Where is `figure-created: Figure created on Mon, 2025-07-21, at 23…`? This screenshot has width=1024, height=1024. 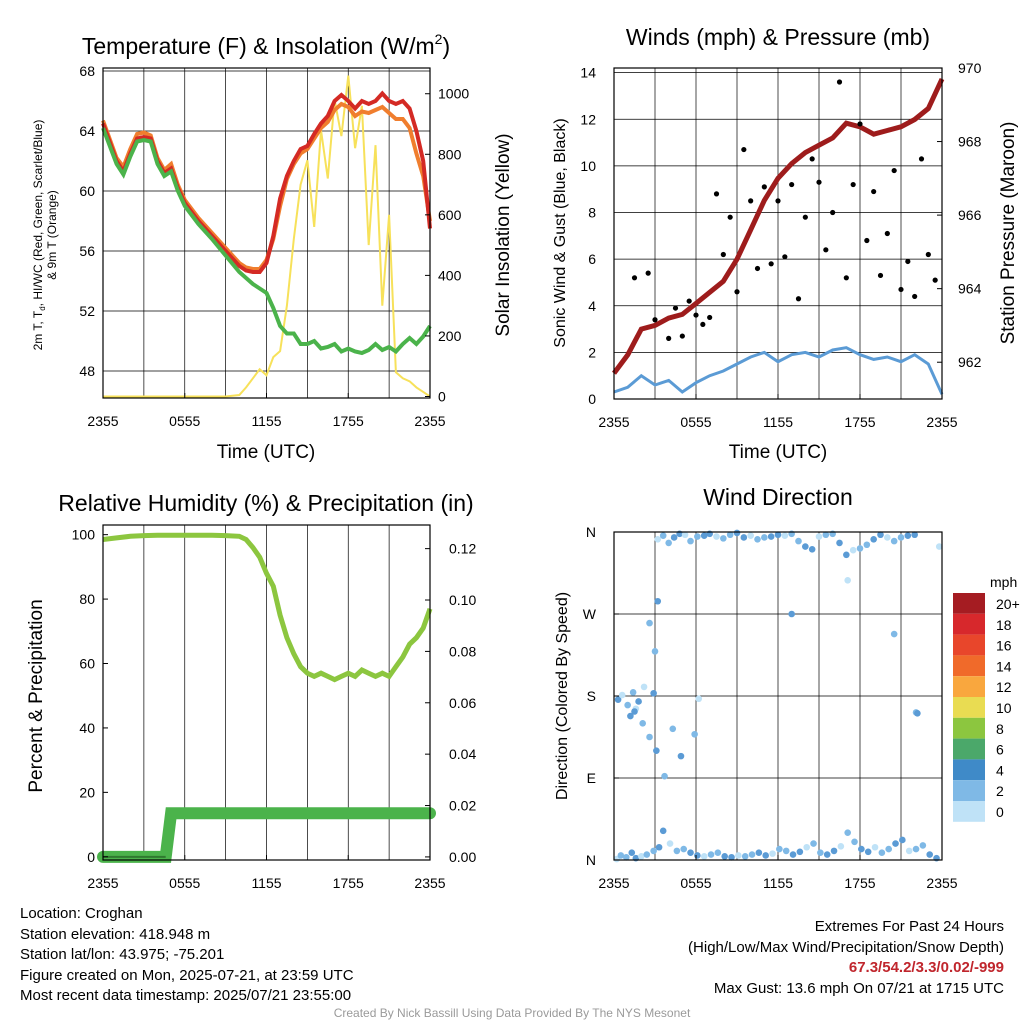
figure-created: Figure created on Mon, 2025-07-21, at 23… is located at coordinates (187, 975).